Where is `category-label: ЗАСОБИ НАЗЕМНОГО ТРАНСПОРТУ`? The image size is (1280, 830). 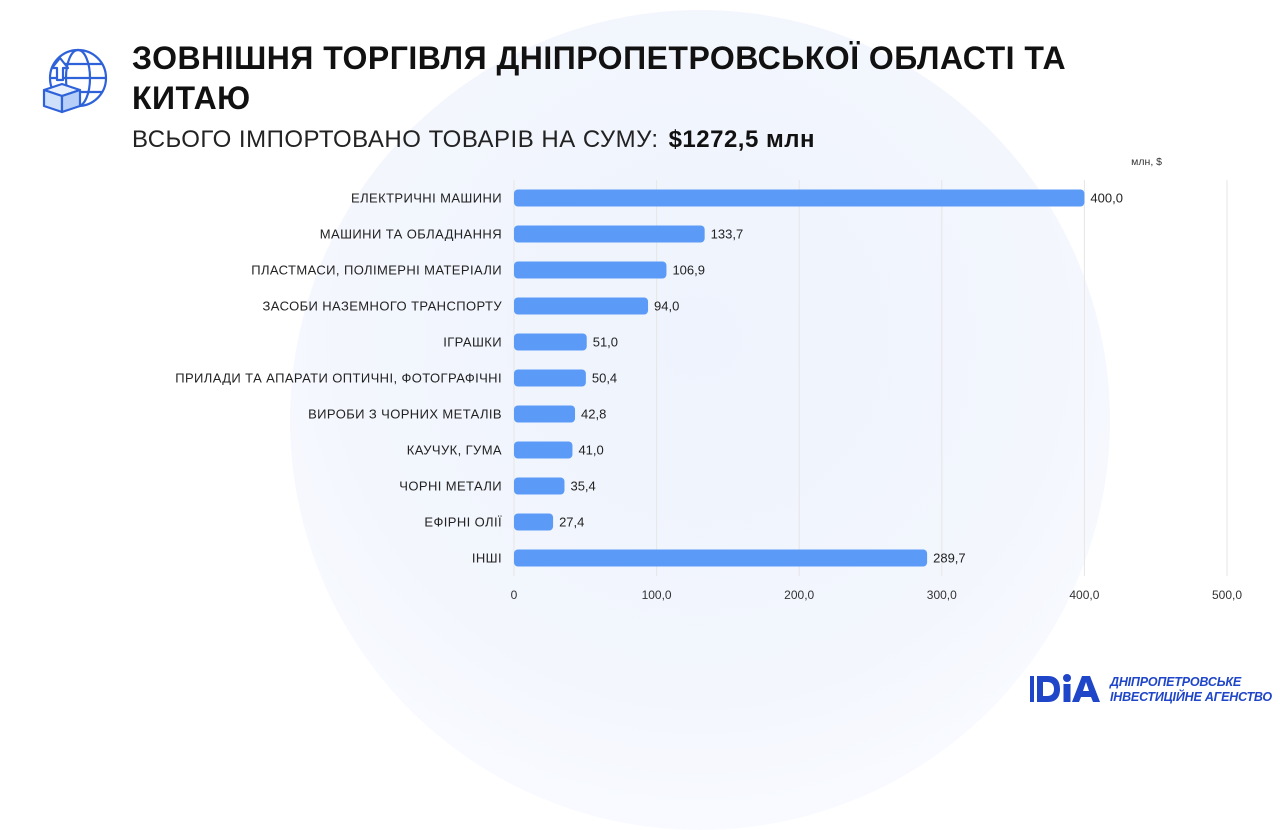
category-label: ЗАСОБИ НАЗЕМНОГО ТРАНСПОРТУ is located at coordinates (383, 306).